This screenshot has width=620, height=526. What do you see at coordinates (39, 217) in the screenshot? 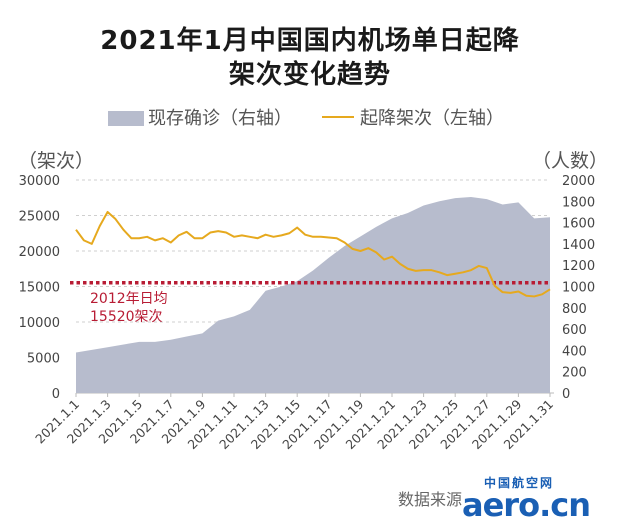
I see `y-tick-left-25000: 25000` at bounding box center [39, 217].